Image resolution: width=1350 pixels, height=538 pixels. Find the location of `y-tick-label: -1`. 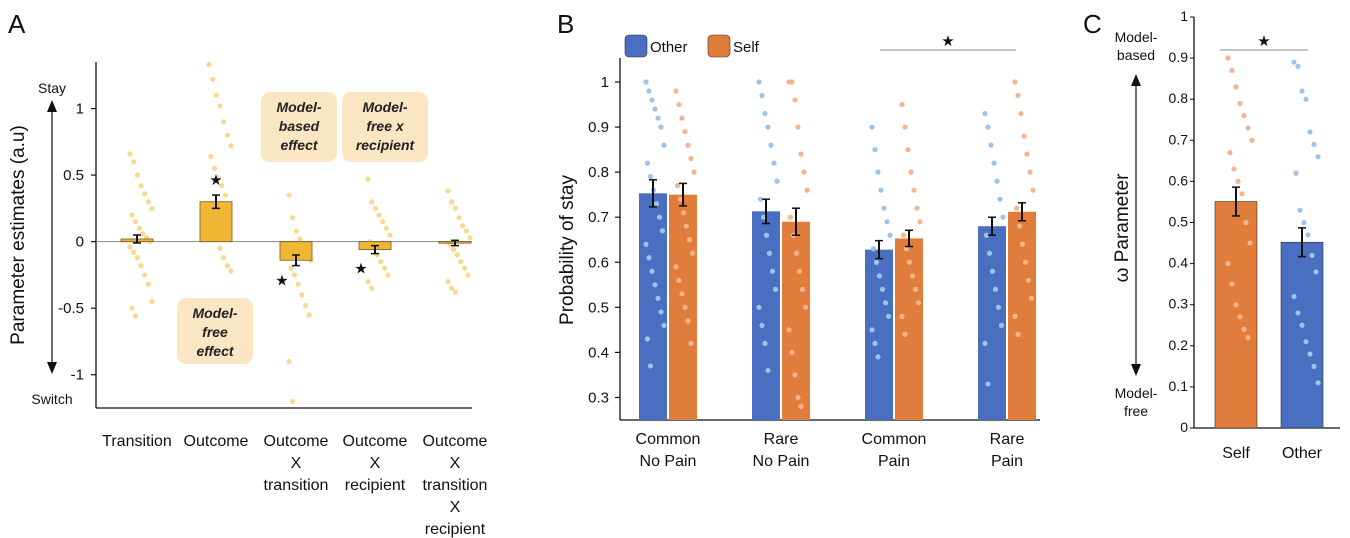

y-tick-label: -1 is located at coordinates (77, 375).